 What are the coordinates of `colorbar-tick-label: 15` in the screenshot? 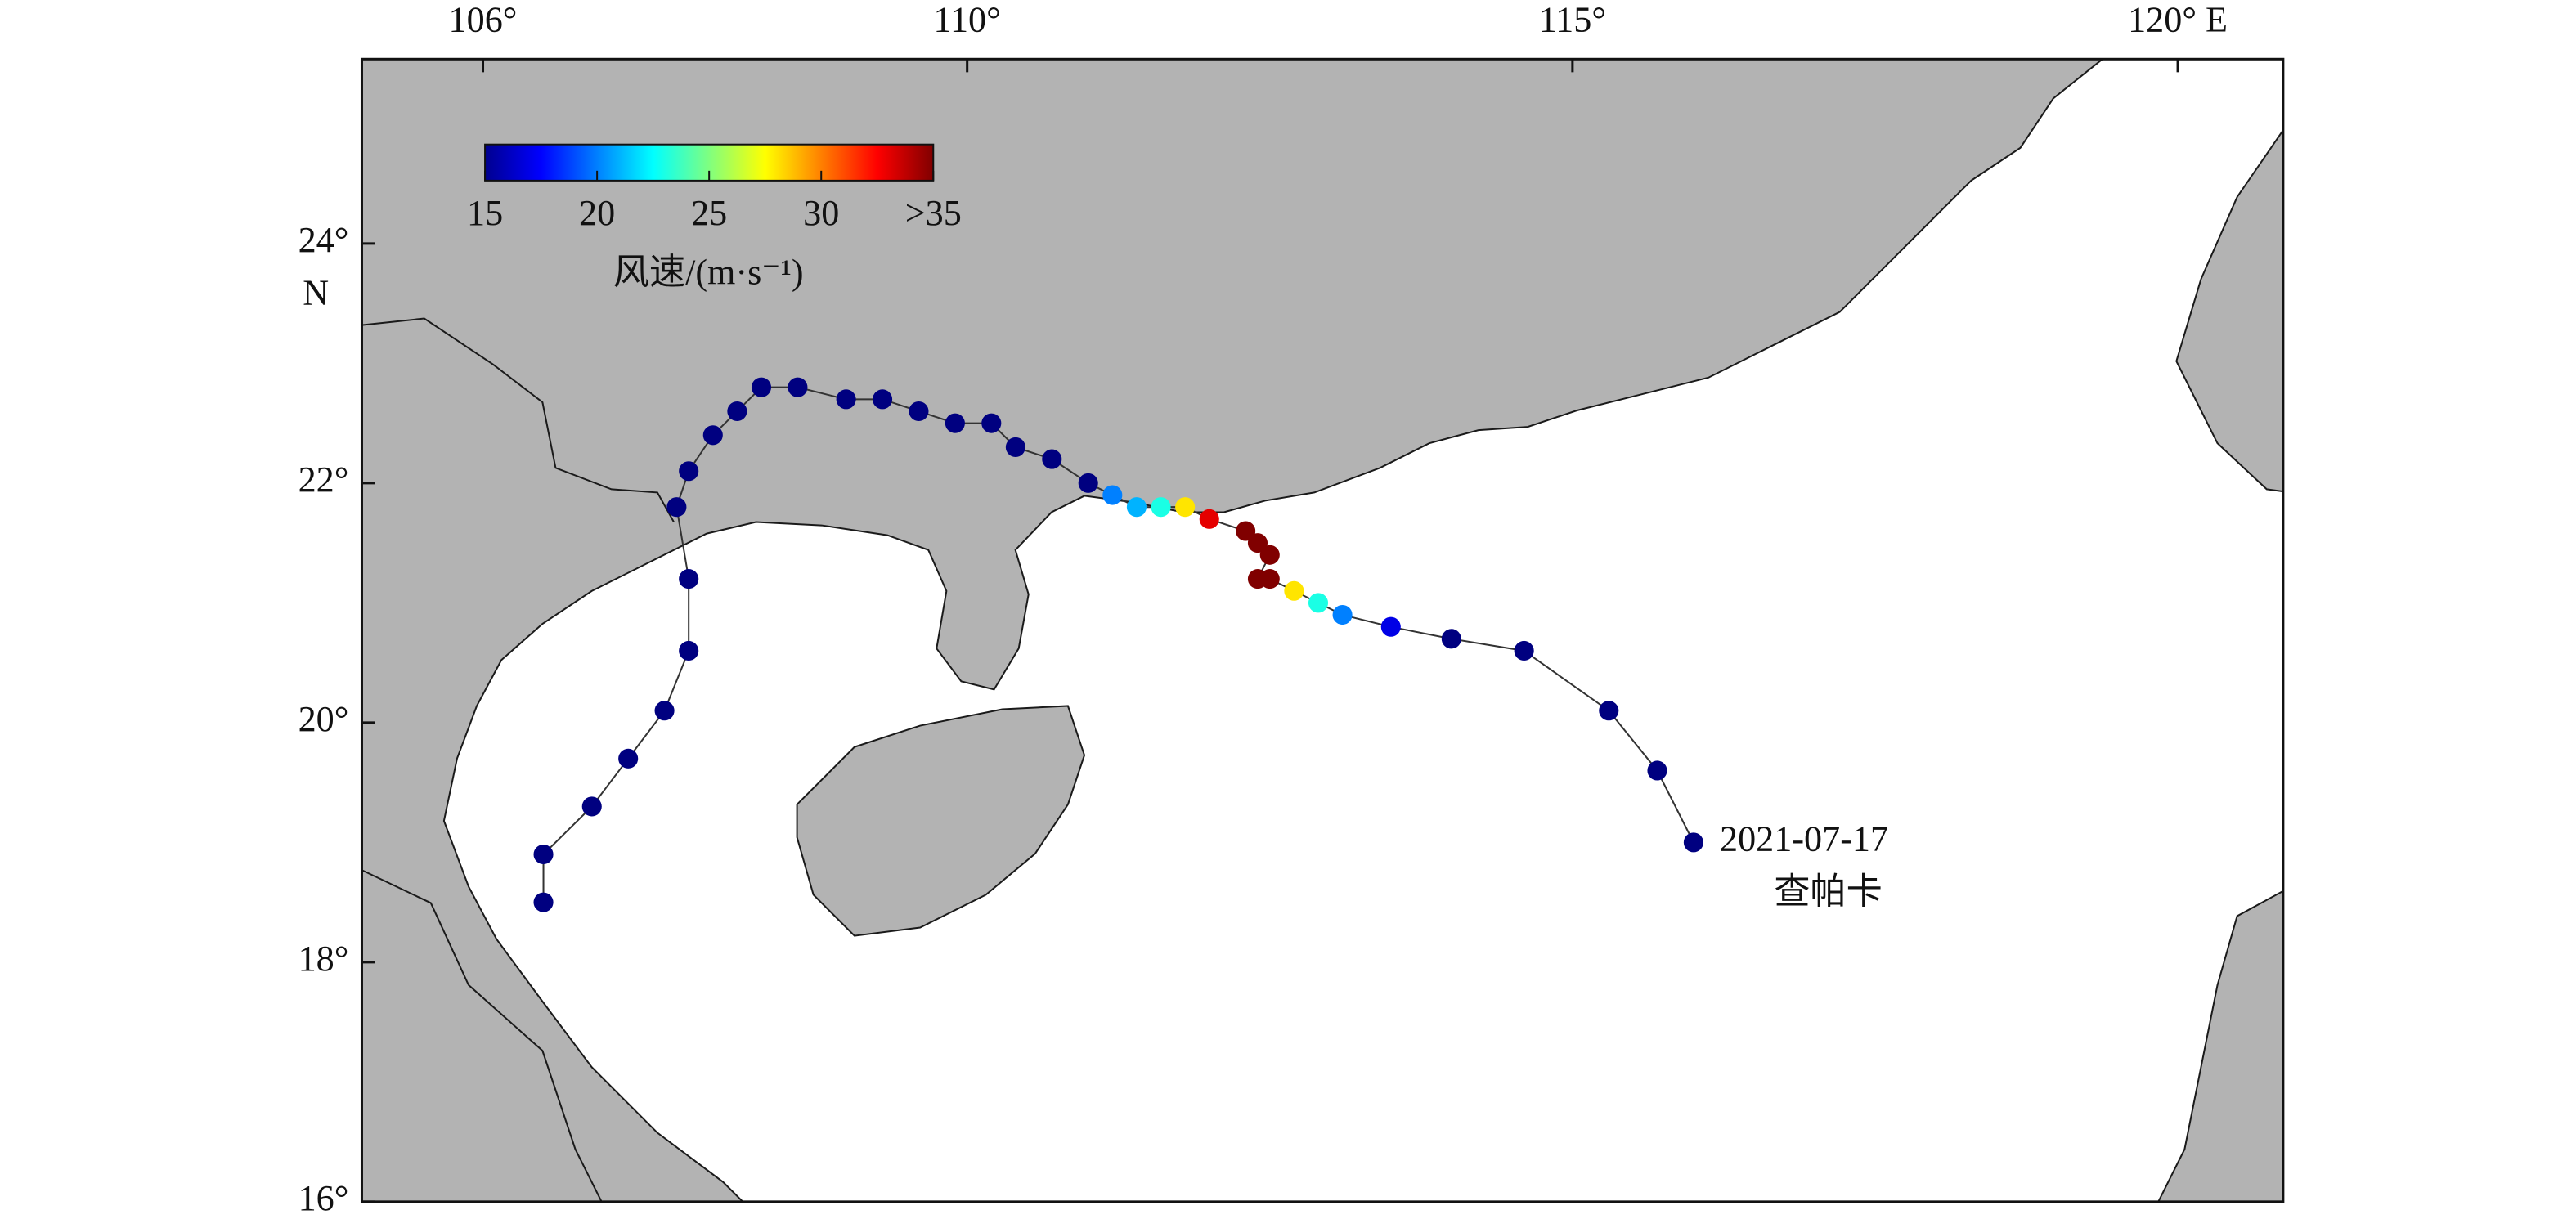 It's located at (485, 213).